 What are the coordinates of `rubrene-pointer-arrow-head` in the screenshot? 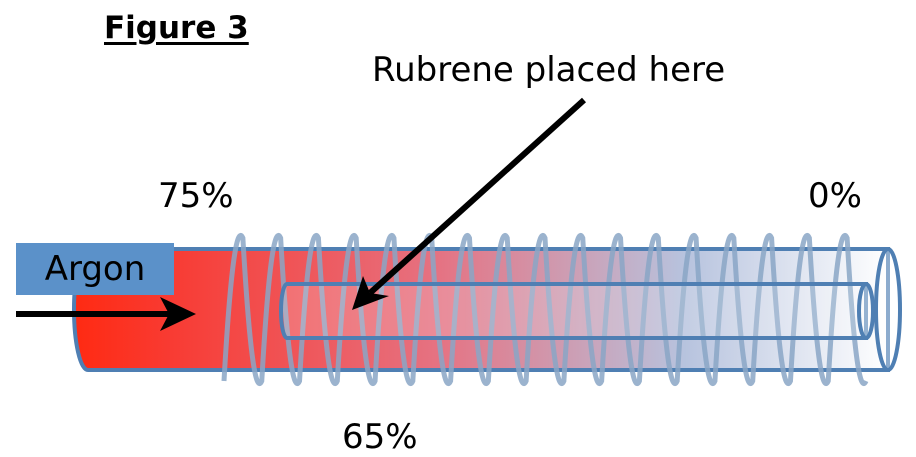 It's located at (370, 293).